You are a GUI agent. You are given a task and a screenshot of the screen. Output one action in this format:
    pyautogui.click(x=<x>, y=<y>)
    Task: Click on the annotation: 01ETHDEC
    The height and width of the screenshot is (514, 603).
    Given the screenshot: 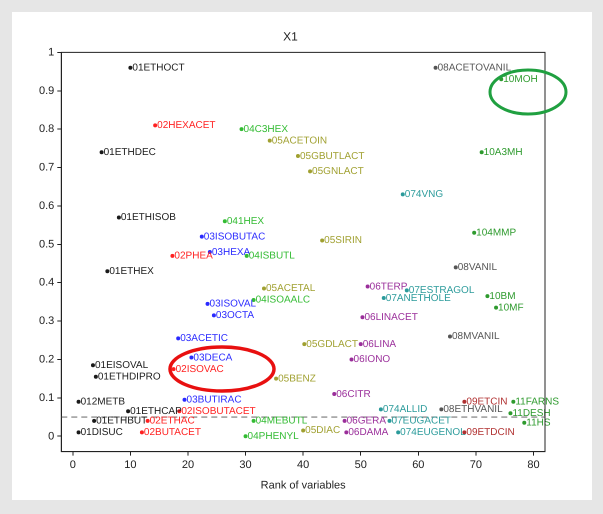 What is the action you would take?
    pyautogui.click(x=130, y=152)
    